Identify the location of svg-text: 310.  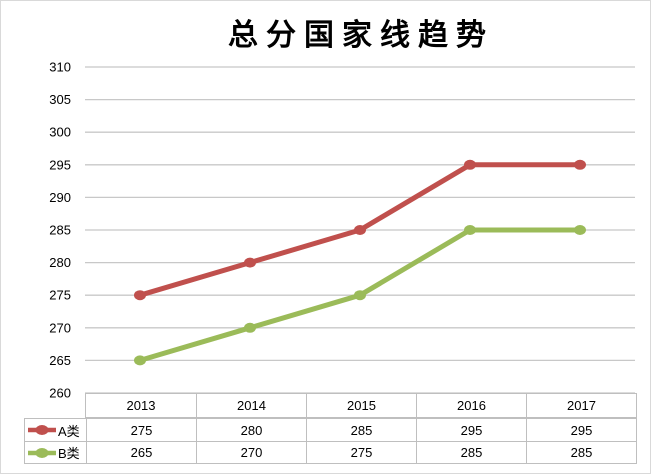
(60, 67).